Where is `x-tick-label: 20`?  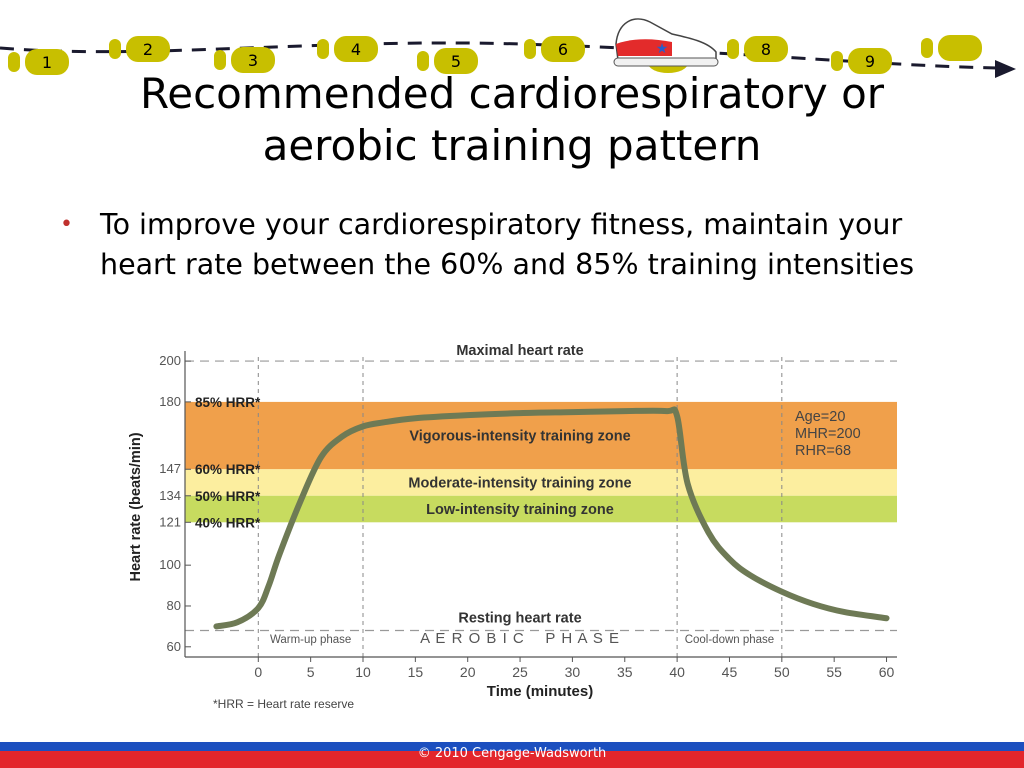 x-tick-label: 20 is located at coordinates (468, 672).